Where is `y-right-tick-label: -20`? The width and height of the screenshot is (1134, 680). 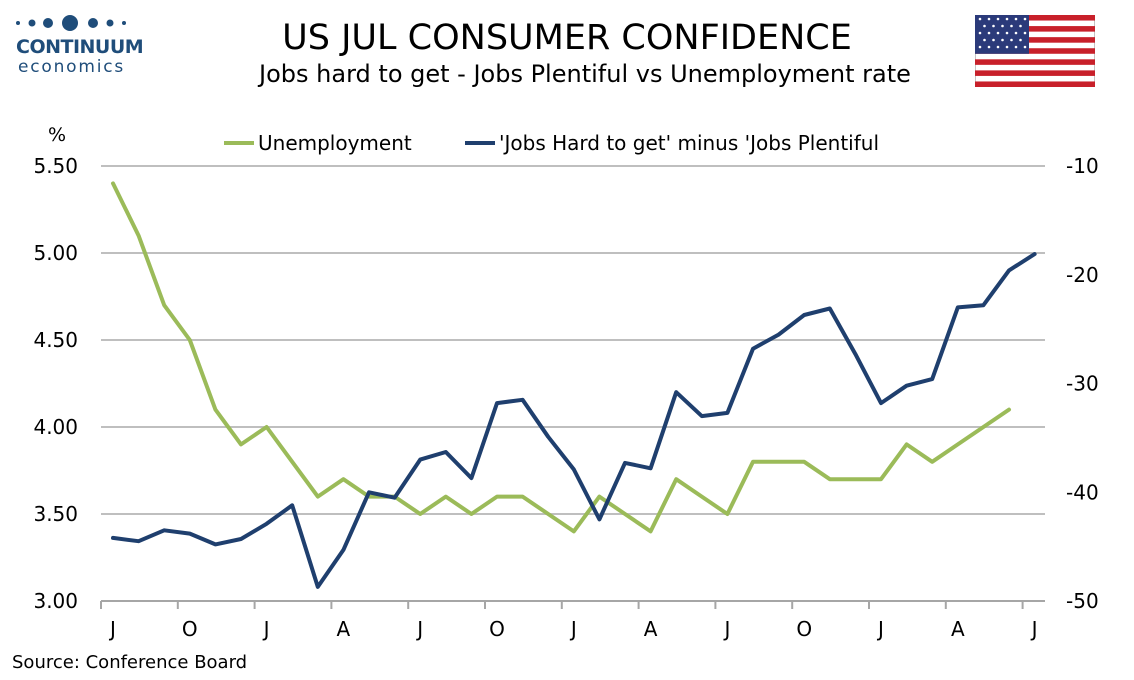 y-right-tick-label: -20 is located at coordinates (1082, 275).